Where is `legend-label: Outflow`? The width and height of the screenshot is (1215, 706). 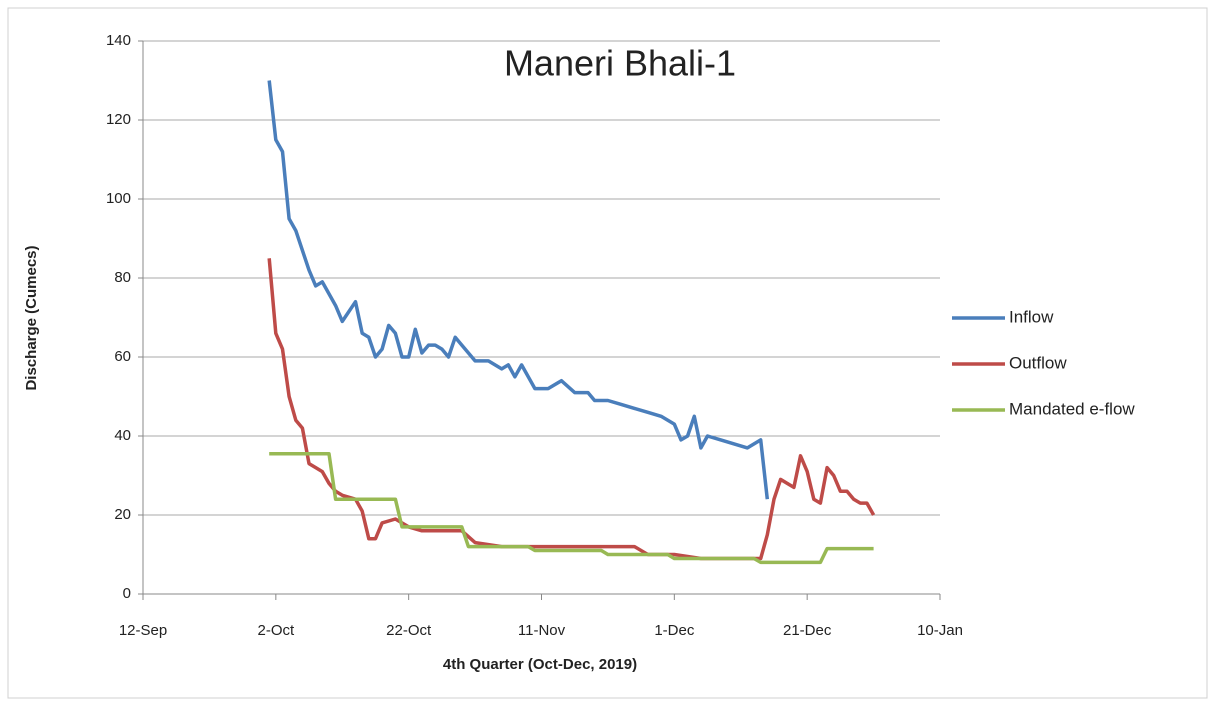
legend-label: Outflow is located at coordinates (1038, 362).